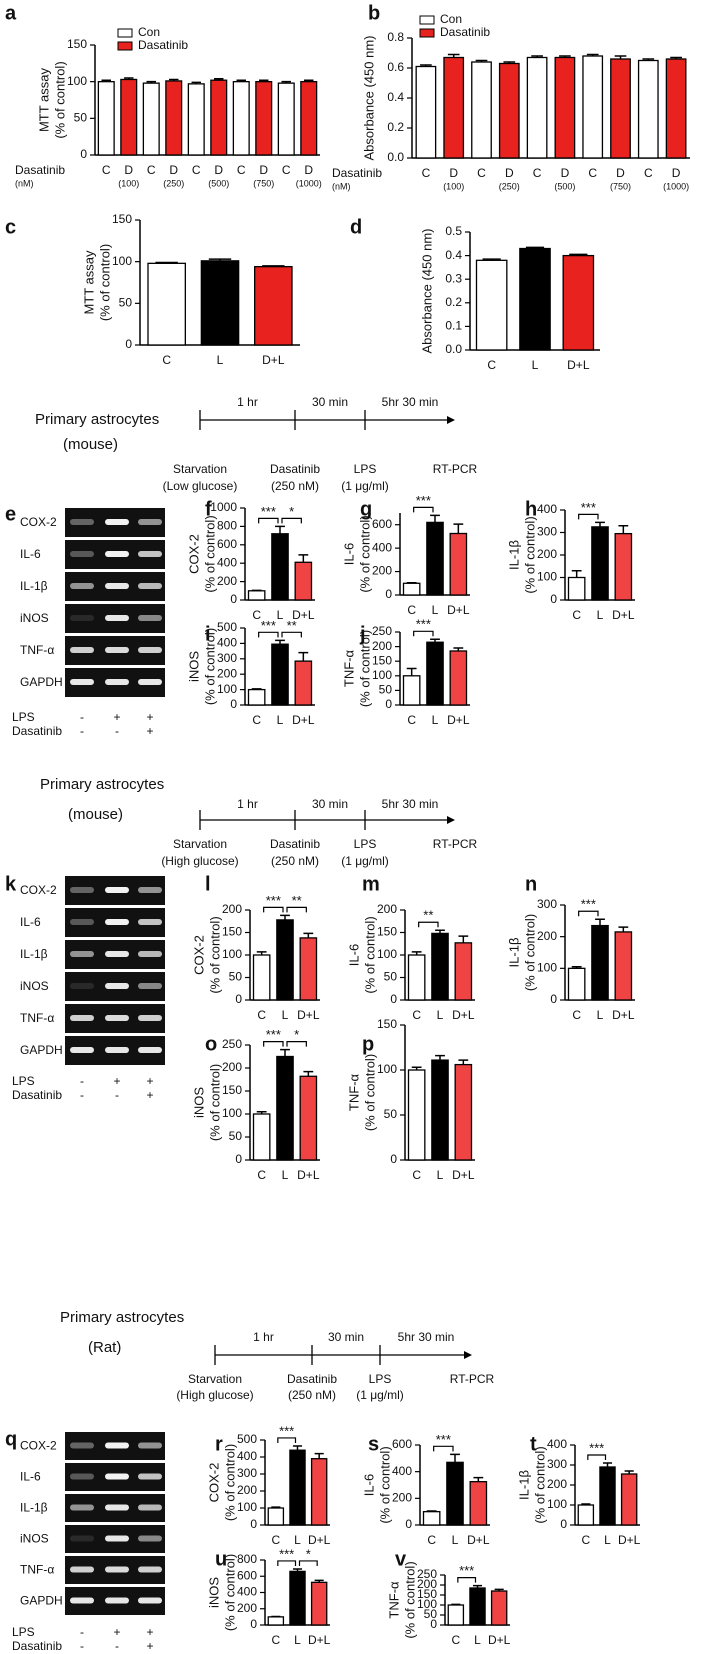  Describe the element at coordinates (232, 1044) in the screenshot. I see `y-tick-label: 250` at that location.